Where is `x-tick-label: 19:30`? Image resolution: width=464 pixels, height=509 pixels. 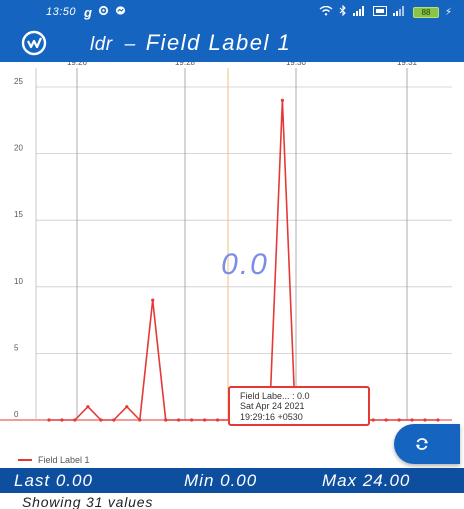 x-tick-label: 19:30 is located at coordinates (296, 64).